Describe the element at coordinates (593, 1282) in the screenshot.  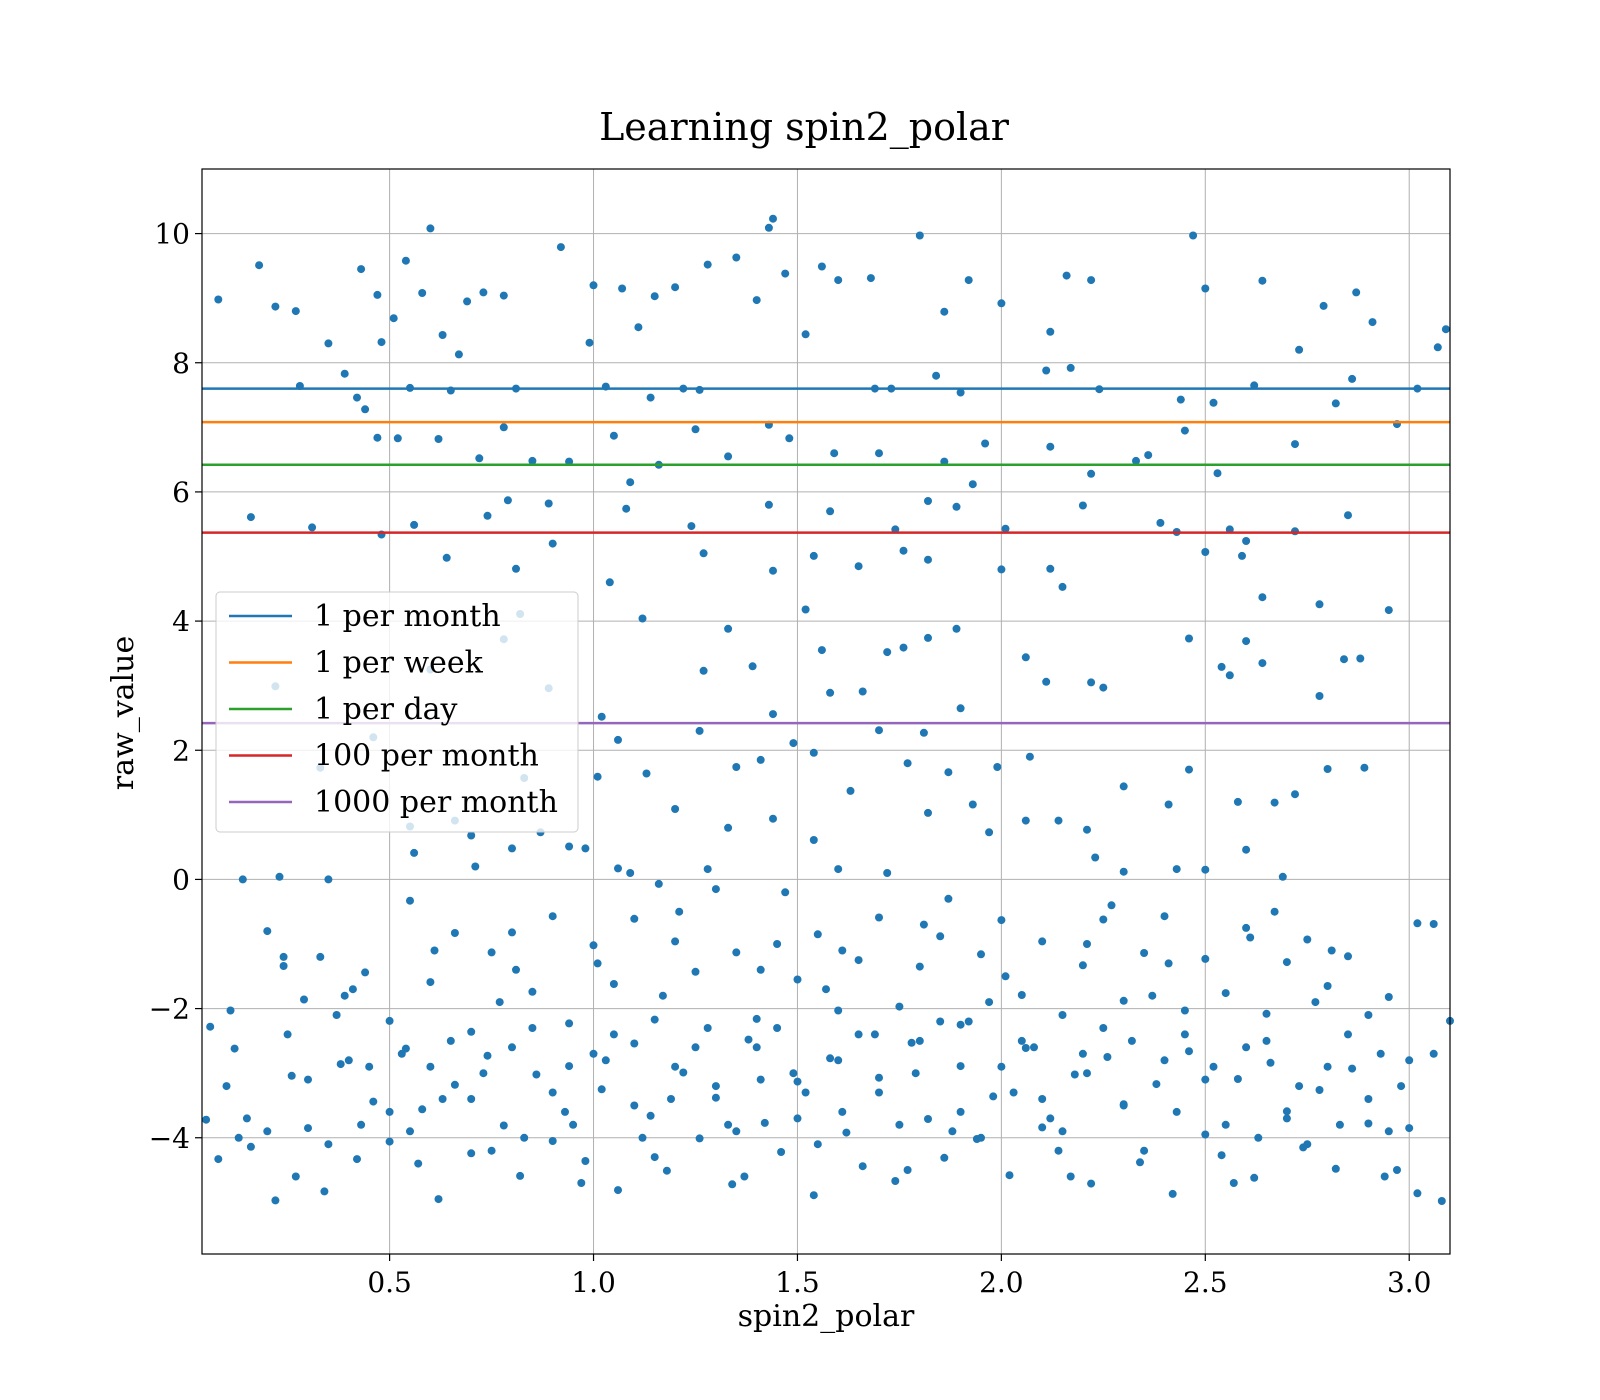
I see `x-tick-label: 1.0` at that location.